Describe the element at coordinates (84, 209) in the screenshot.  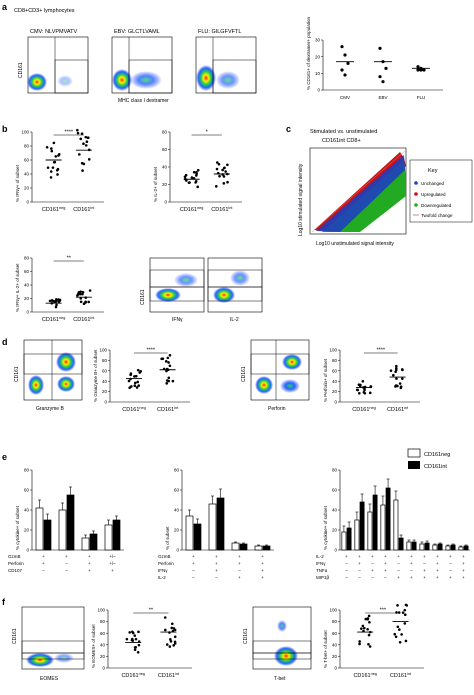
I see `b1-group-label-int: CD161int` at that location.